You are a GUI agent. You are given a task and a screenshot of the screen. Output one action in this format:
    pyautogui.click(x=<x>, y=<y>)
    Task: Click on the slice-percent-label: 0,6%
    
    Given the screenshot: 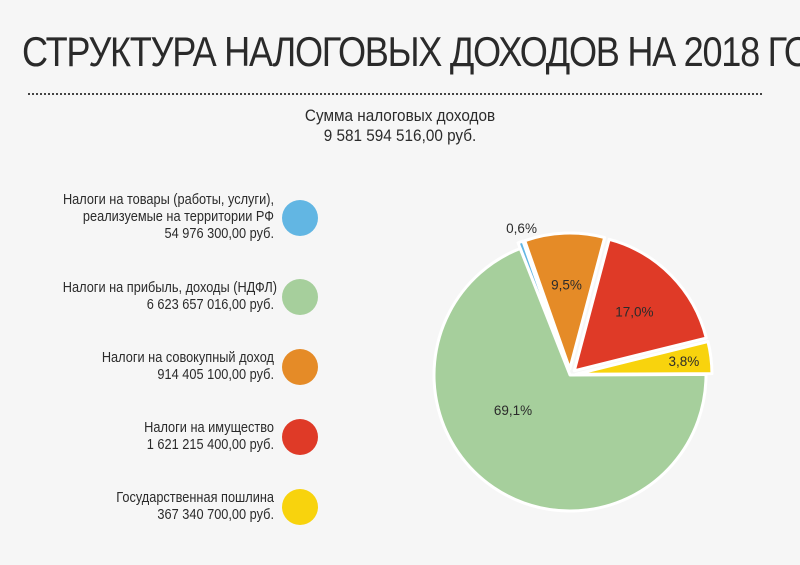 What is the action you would take?
    pyautogui.click(x=521, y=228)
    